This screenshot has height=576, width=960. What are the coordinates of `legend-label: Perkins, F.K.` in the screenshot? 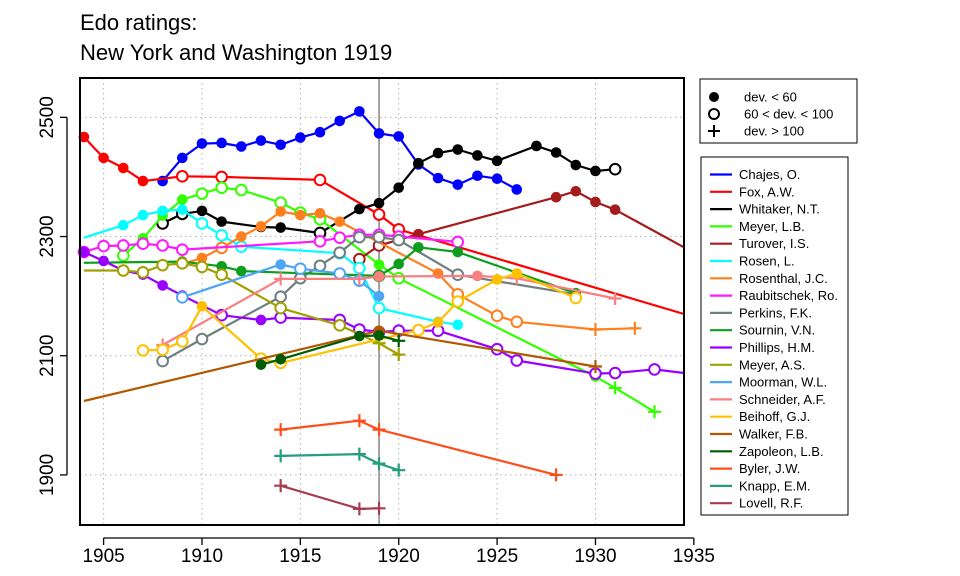 It's located at (775, 312).